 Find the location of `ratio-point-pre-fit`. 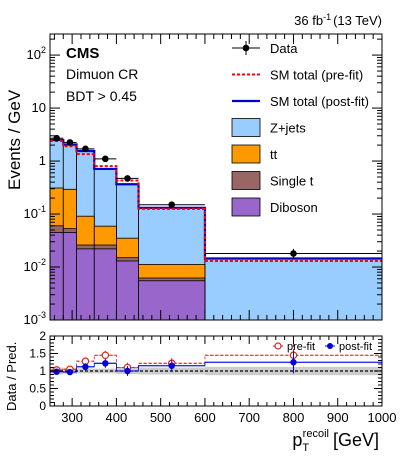

ratio-point-pre-fit is located at coordinates (105, 355).